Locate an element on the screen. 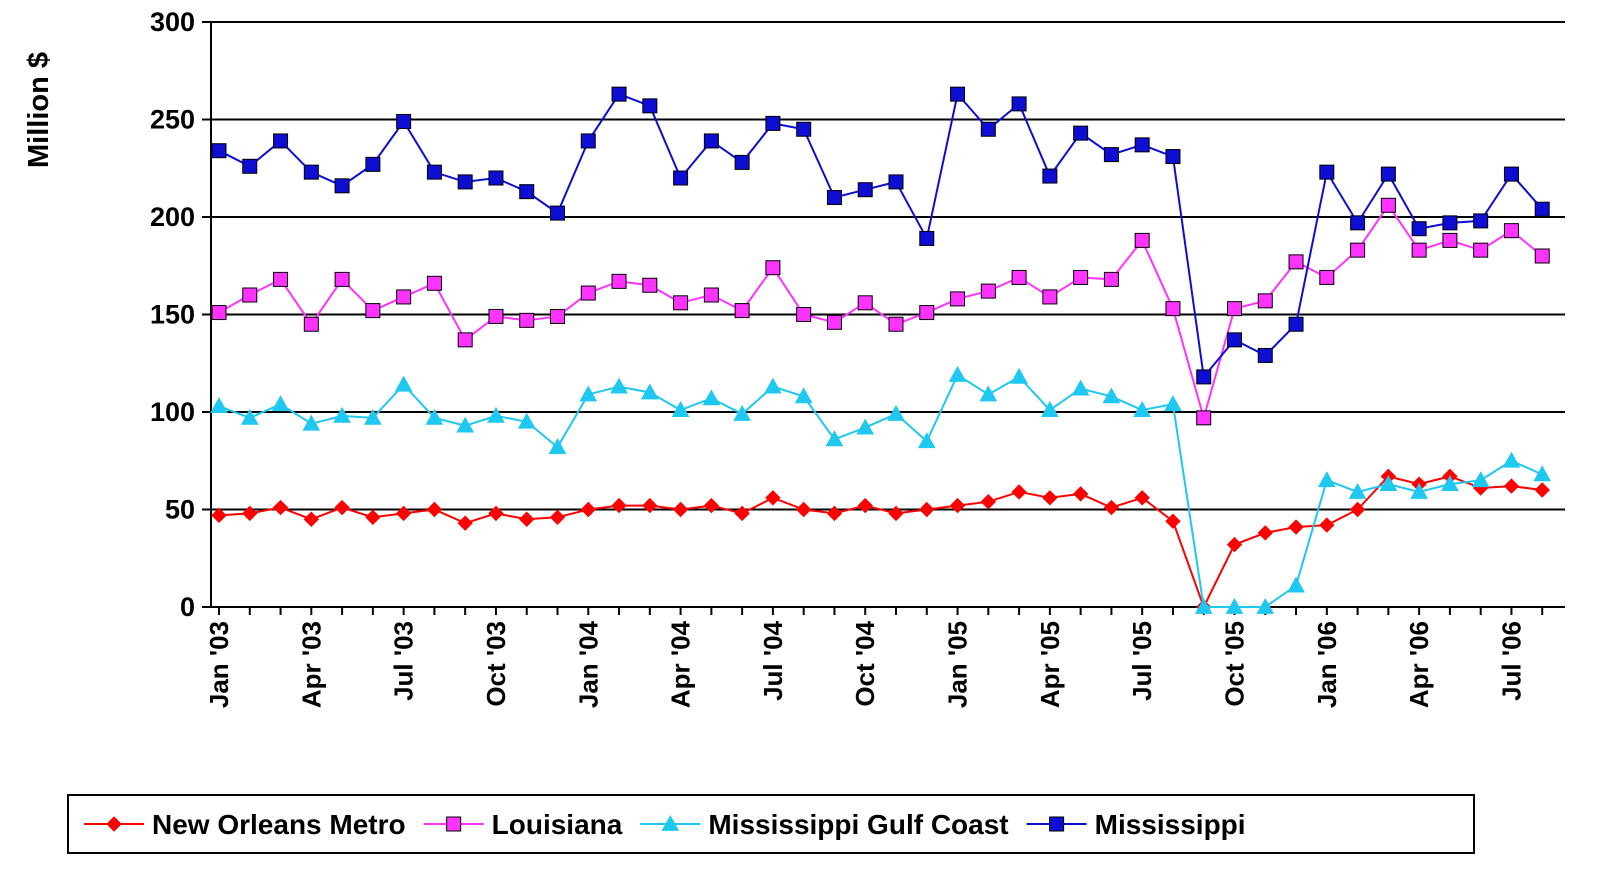 The width and height of the screenshot is (1613, 880). legend-item: Louisiana is located at coordinates (523, 824).